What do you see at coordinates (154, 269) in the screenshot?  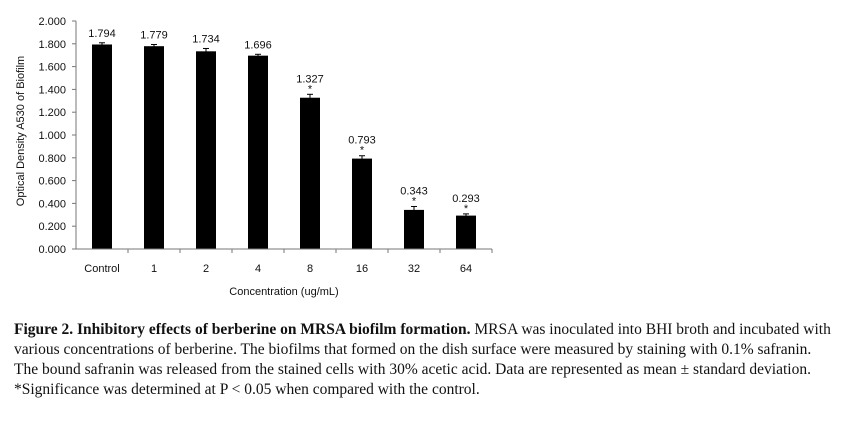 I see `x-tick-label: 1` at bounding box center [154, 269].